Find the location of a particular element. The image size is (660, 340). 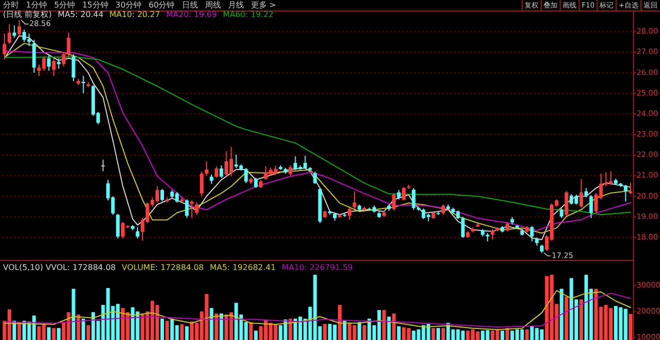

chart-title: VOL(5,10) VVOL: 172884.08 is located at coordinates (59, 267).